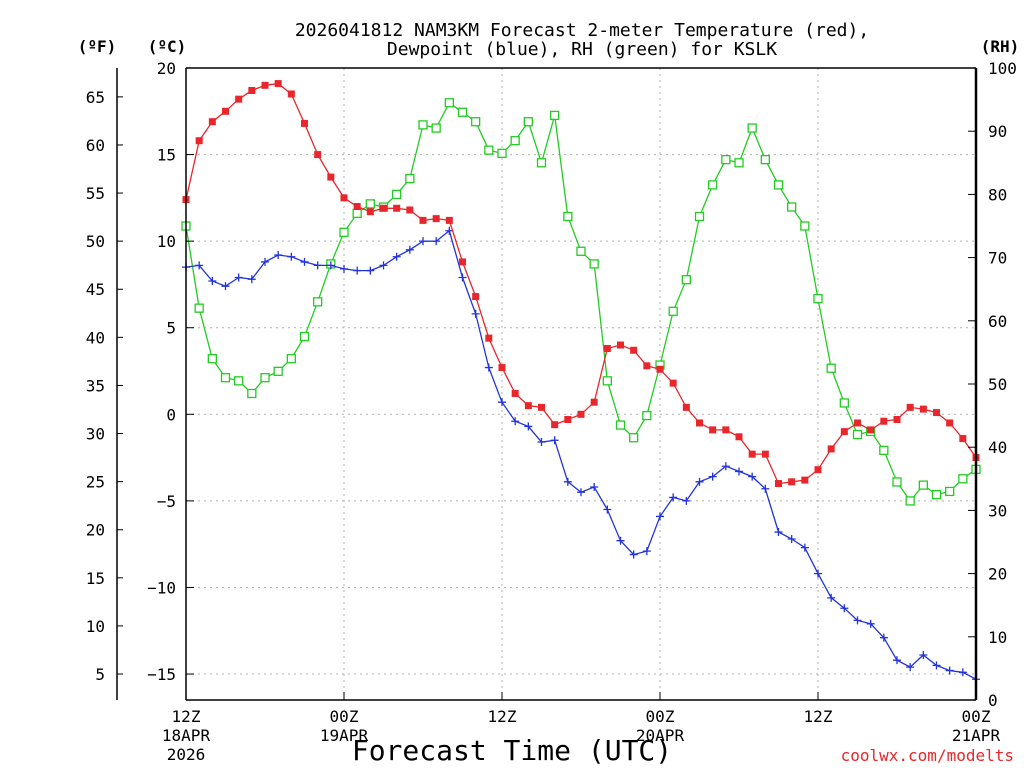  I want to click on time-tick-label: 2026, so click(186, 754).